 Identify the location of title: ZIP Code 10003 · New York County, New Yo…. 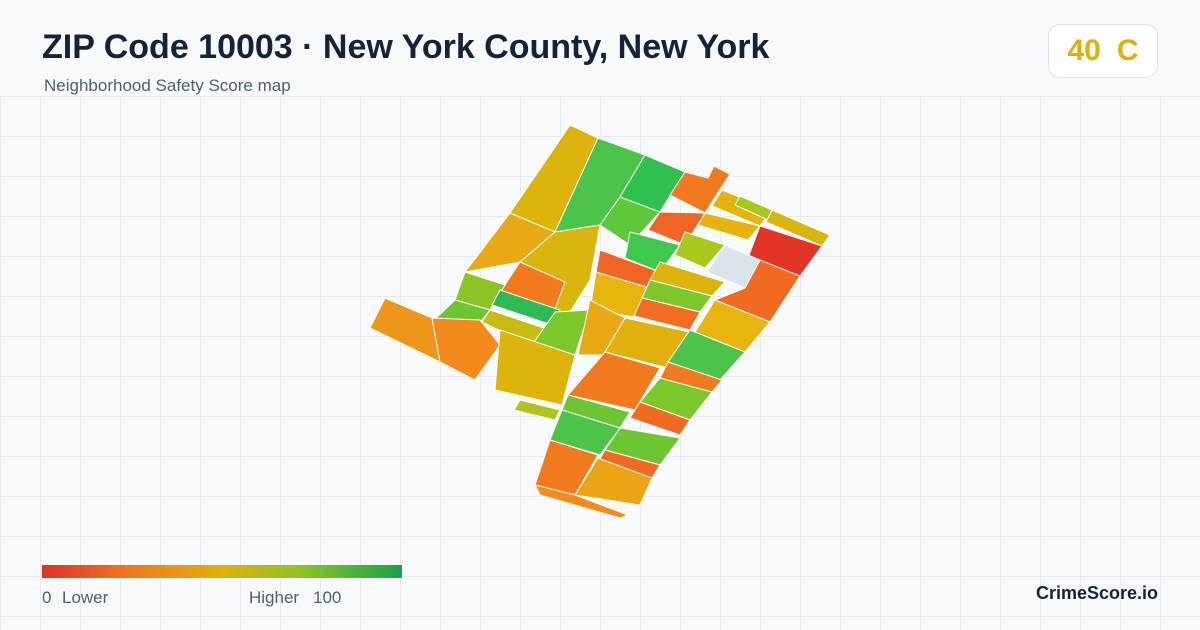
(406, 47).